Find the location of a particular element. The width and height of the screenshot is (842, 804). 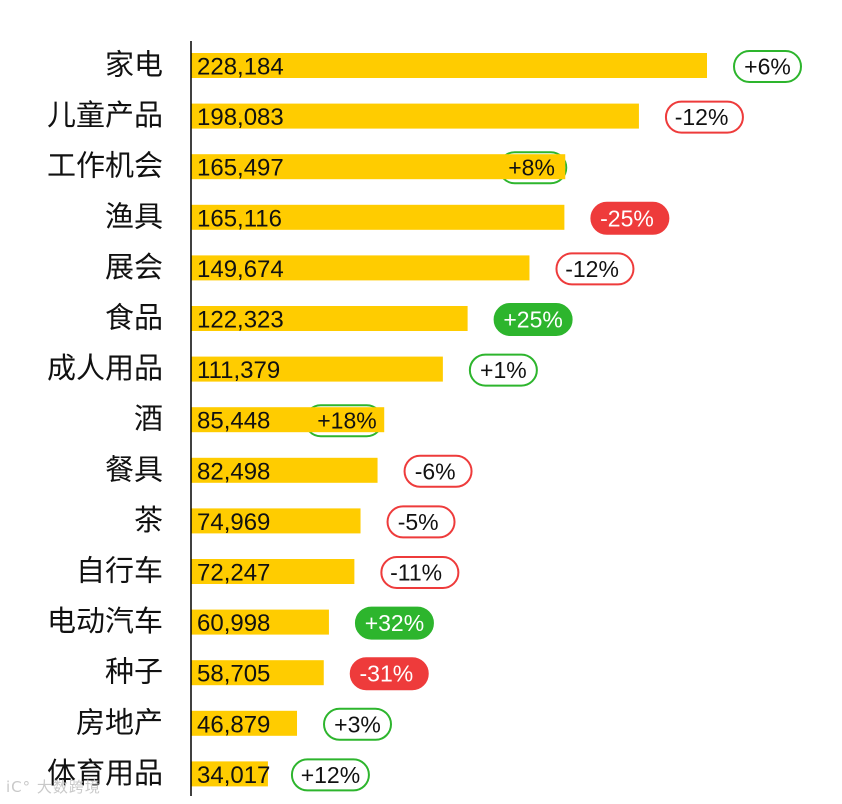

change-label: +18% is located at coordinates (346, 421).